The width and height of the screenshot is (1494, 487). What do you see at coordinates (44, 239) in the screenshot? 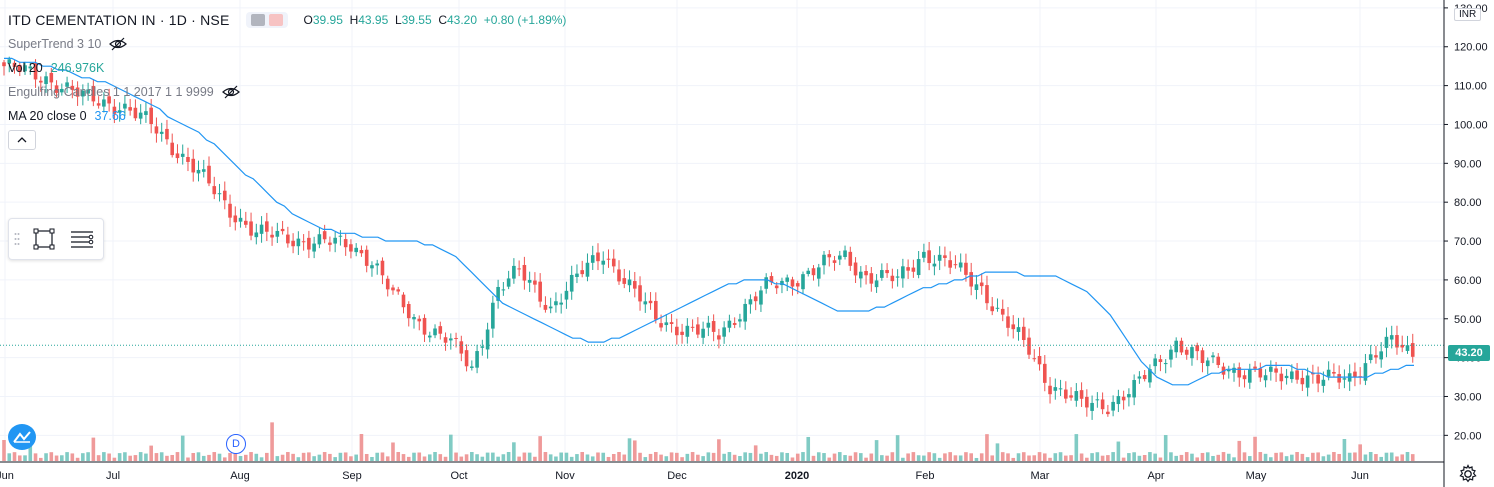
I see `select-area-icon` at bounding box center [44, 239].